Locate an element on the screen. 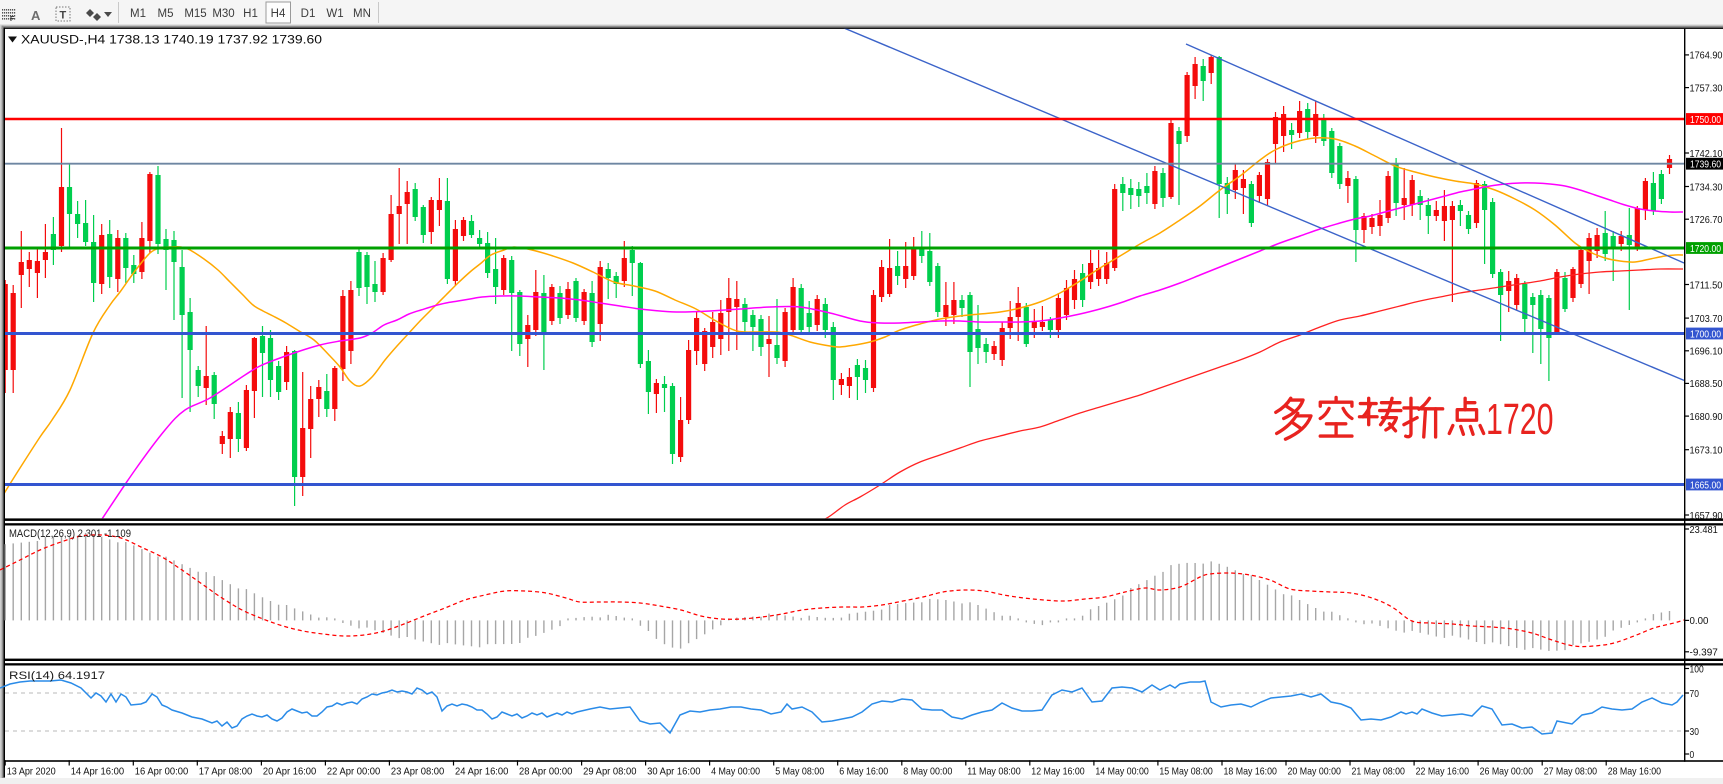 The width and height of the screenshot is (1723, 784). svg-text: 1757.30 is located at coordinates (1706, 88).